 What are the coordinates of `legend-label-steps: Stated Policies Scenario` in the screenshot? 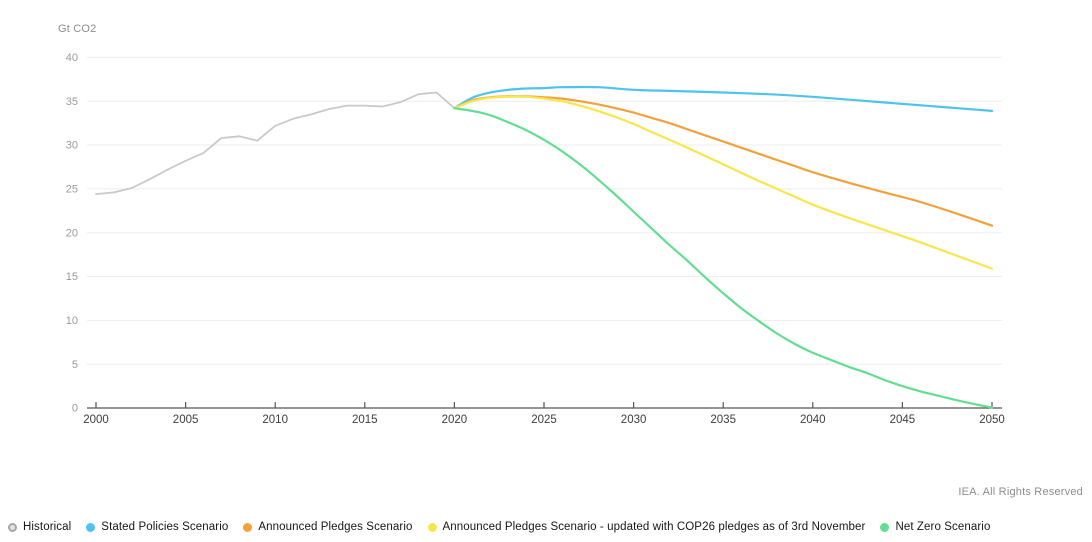 It's located at (165, 527).